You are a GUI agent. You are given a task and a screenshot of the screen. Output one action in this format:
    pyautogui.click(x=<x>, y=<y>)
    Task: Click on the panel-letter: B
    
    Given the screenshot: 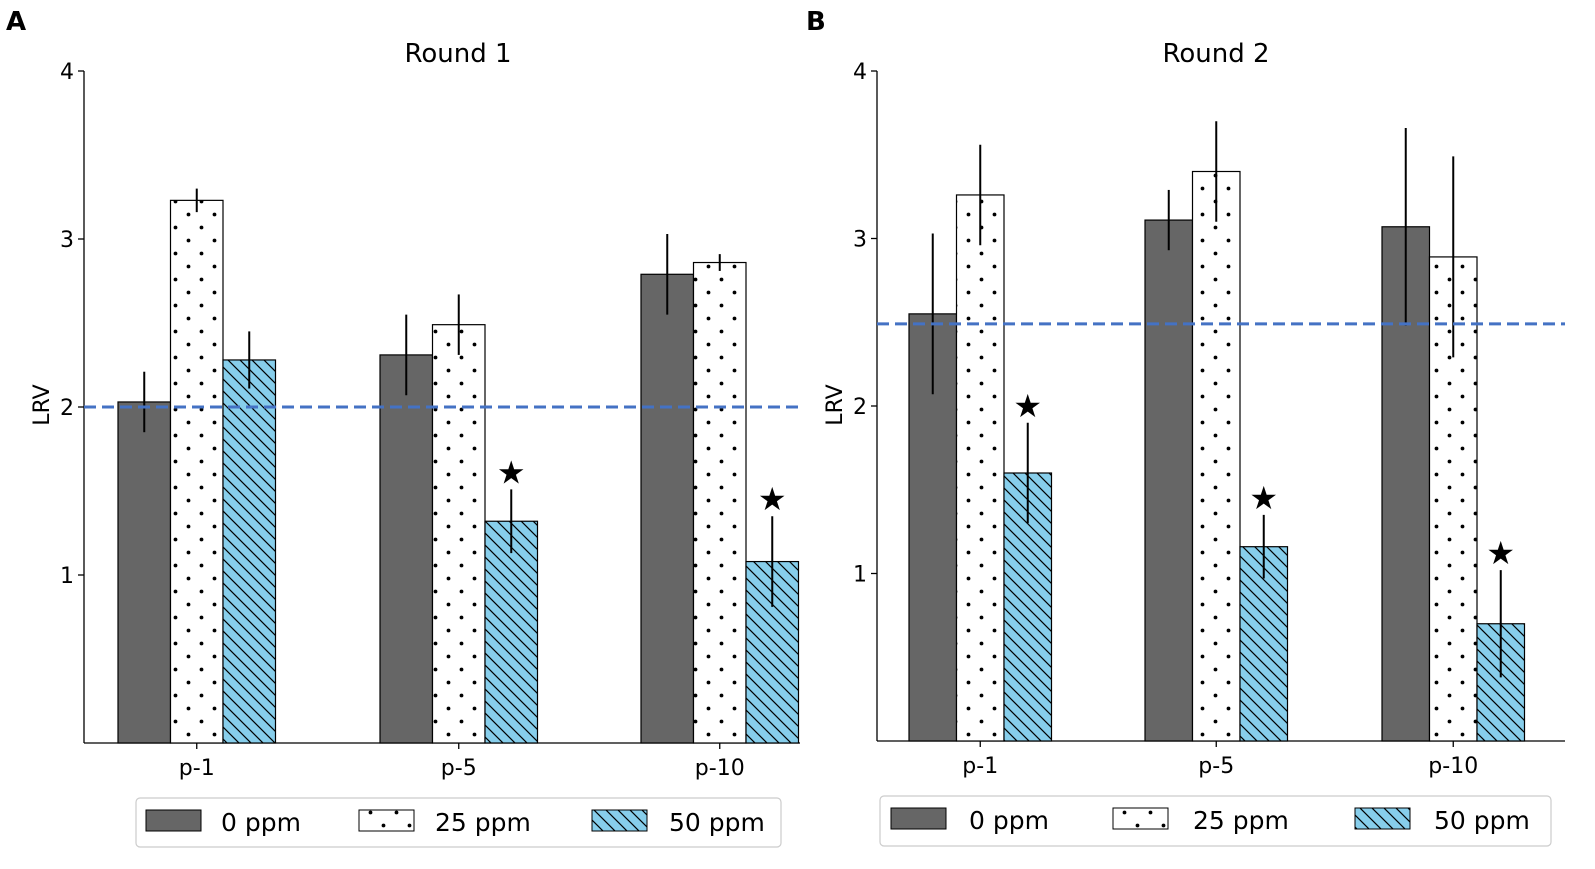 What is the action you would take?
    pyautogui.click(x=816, y=22)
    